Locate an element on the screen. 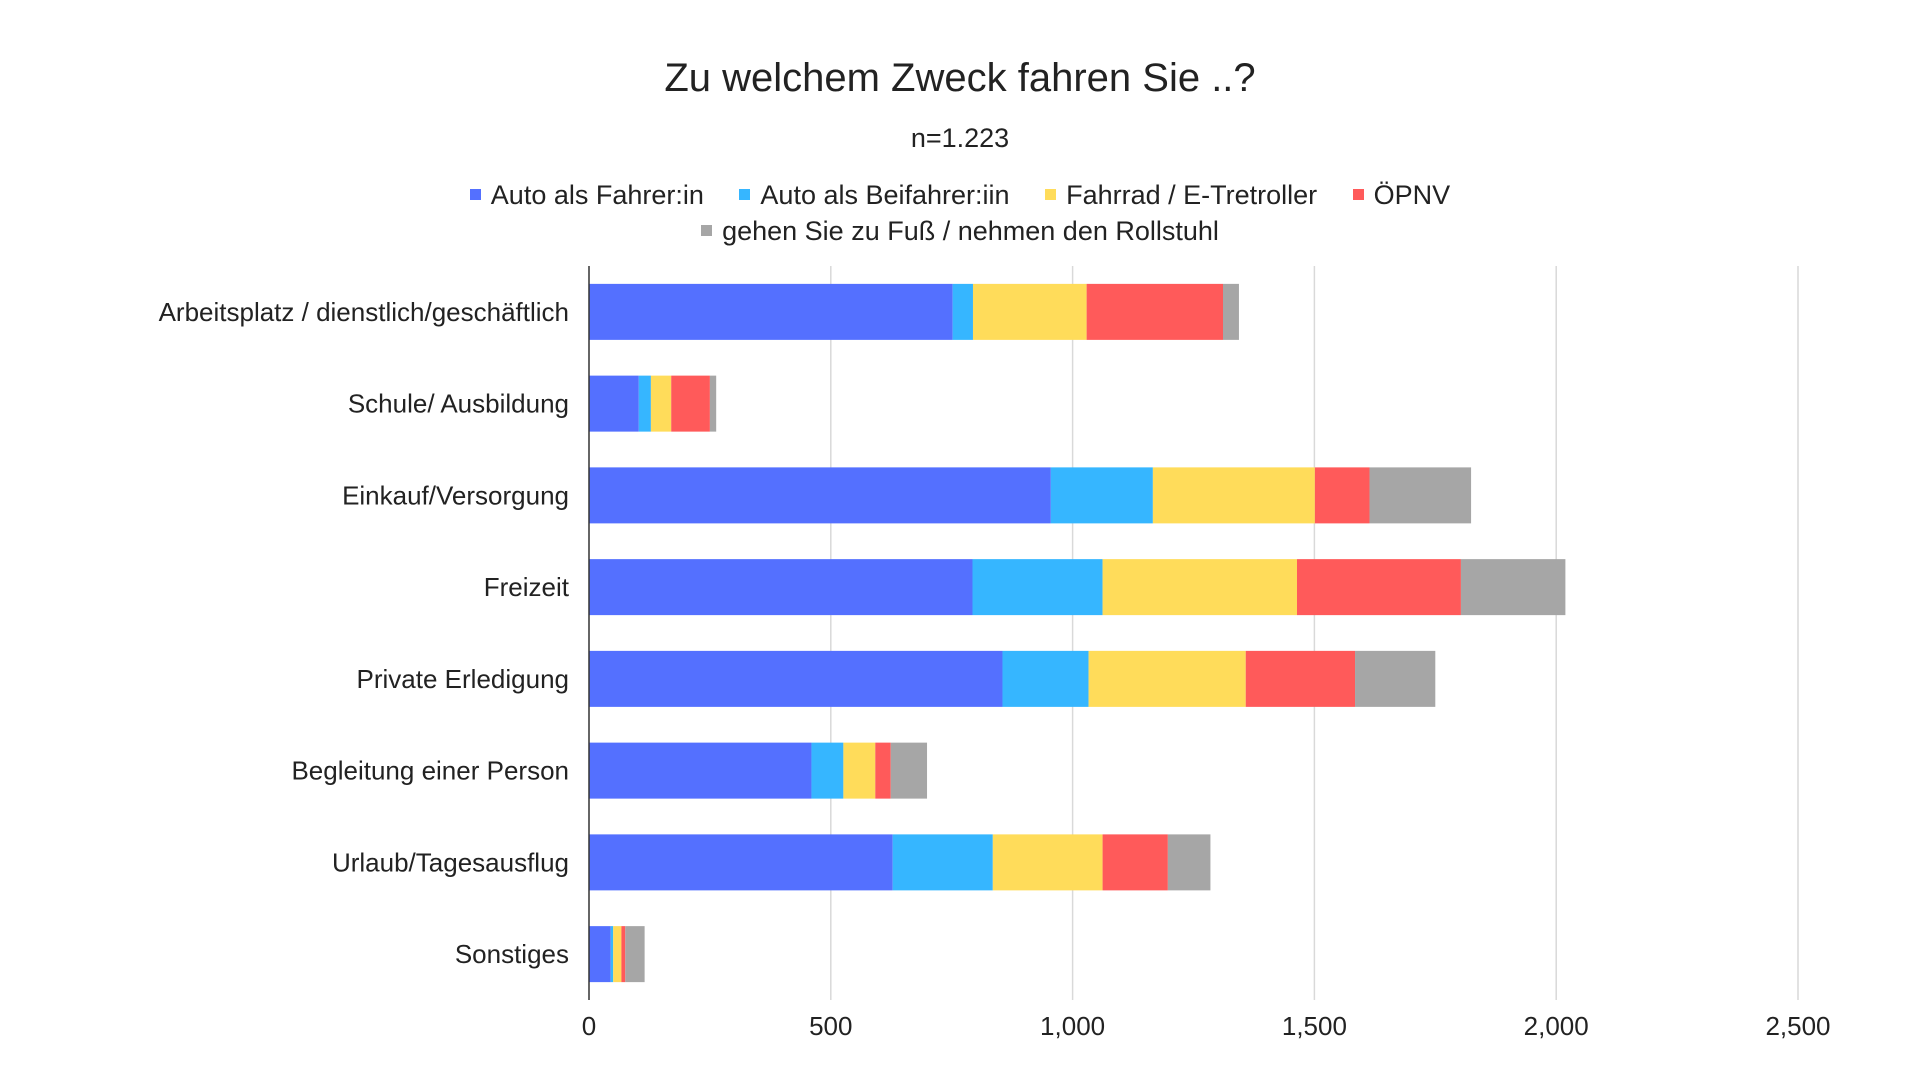  y-tick-label: Sonstiges is located at coordinates (512, 954).